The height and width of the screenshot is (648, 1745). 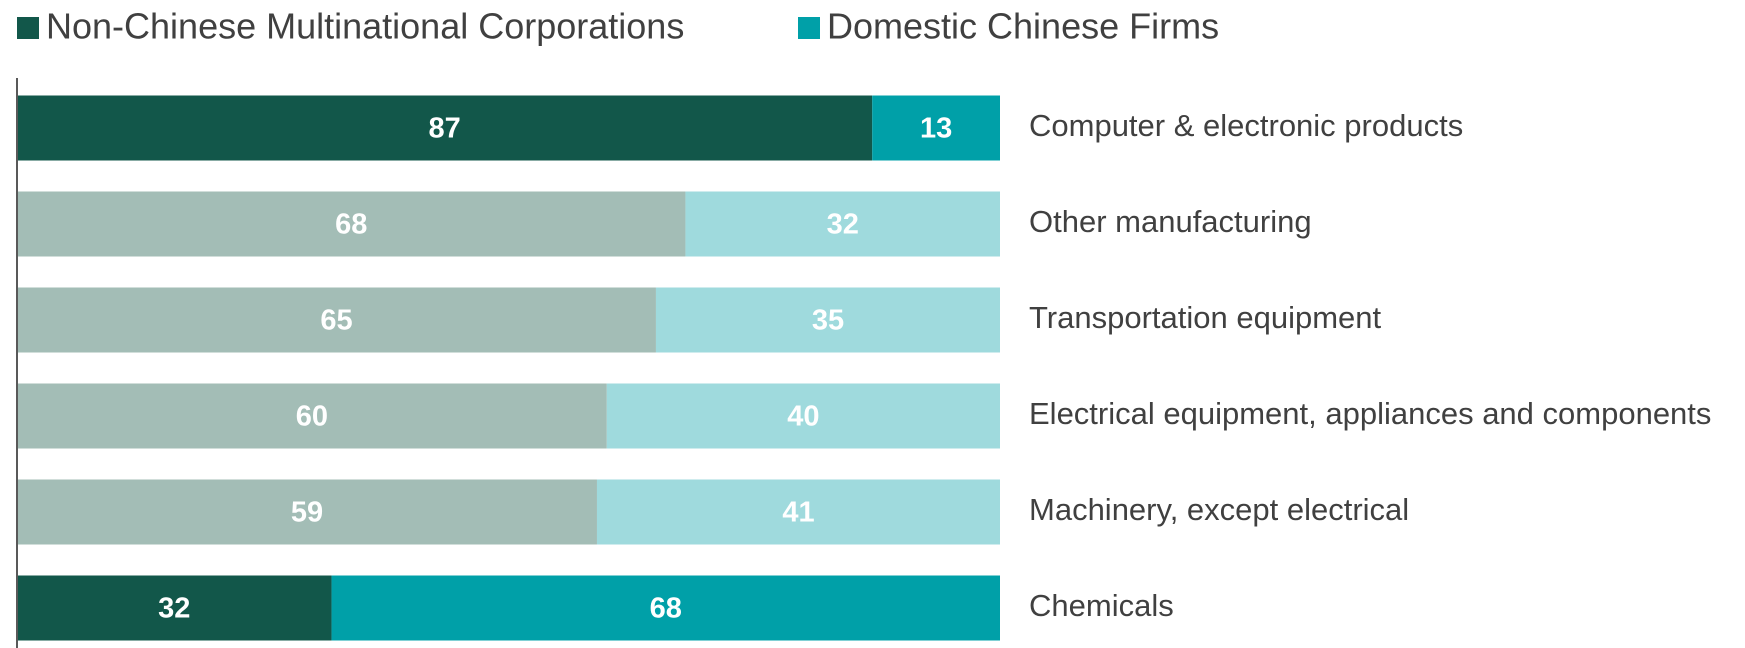 I want to click on data-label: 41, so click(x=798, y=513).